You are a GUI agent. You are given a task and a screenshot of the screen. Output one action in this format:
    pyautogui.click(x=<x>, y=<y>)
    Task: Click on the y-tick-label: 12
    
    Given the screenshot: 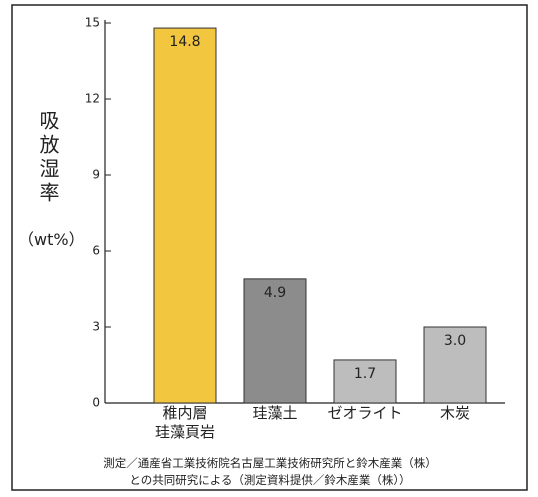 What is the action you would take?
    pyautogui.click(x=92, y=99)
    